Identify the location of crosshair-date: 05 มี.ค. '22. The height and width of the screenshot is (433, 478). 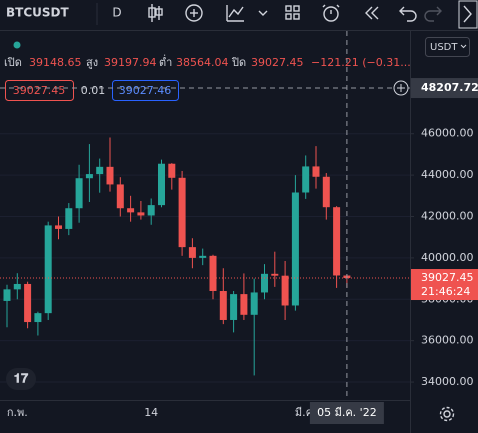
(347, 412).